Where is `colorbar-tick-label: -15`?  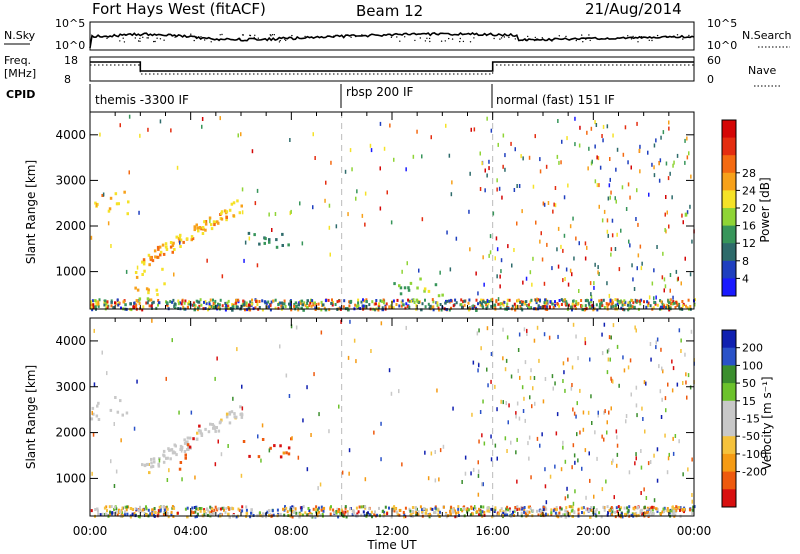
colorbar-tick-label: -15 is located at coordinates (751, 419).